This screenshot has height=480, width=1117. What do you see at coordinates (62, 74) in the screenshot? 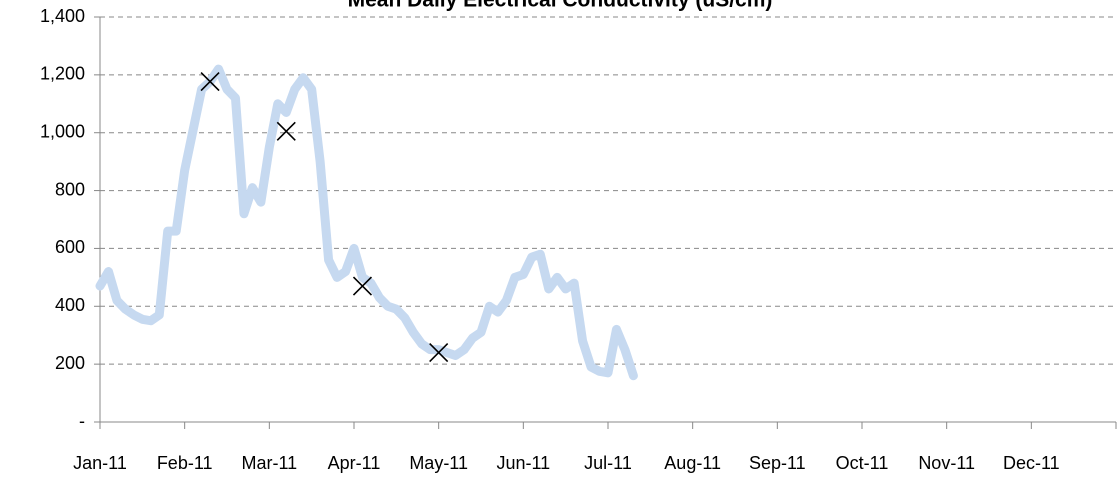
I see `y-tick-label: 1,200` at bounding box center [62, 74].